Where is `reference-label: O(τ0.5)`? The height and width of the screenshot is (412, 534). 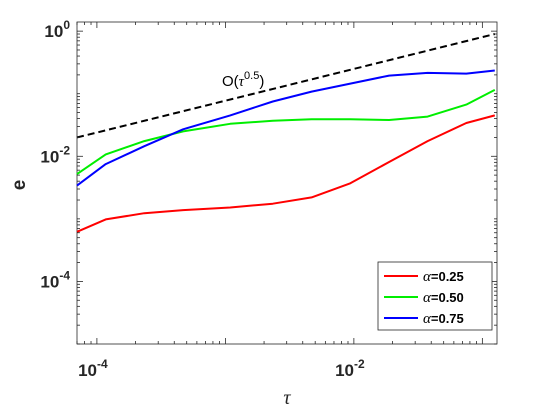 reference-label: O(τ0.5) is located at coordinates (243, 80).